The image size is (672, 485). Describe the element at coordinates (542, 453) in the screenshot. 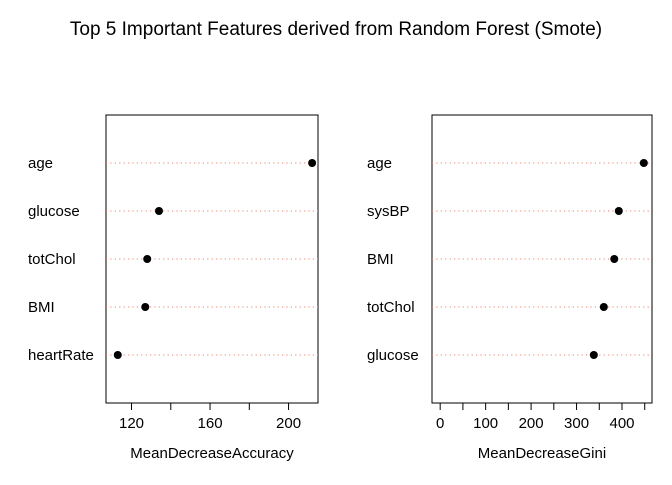

I see `x-axis-label: MeanDecreaseGini` at that location.